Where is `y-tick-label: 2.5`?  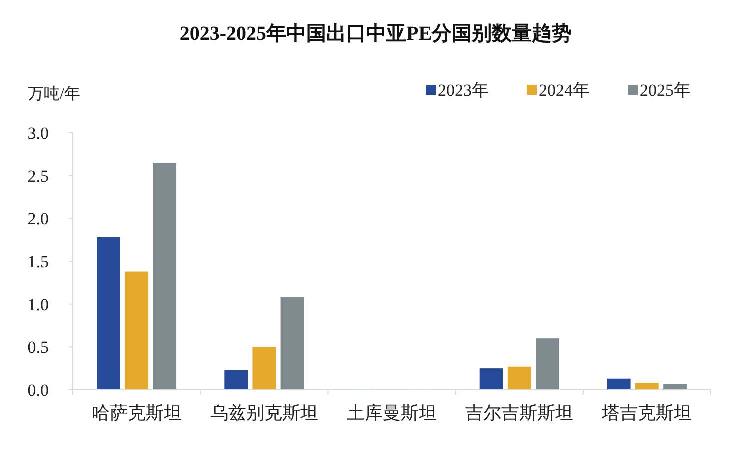 y-tick-label: 2.5 is located at coordinates (38, 176).